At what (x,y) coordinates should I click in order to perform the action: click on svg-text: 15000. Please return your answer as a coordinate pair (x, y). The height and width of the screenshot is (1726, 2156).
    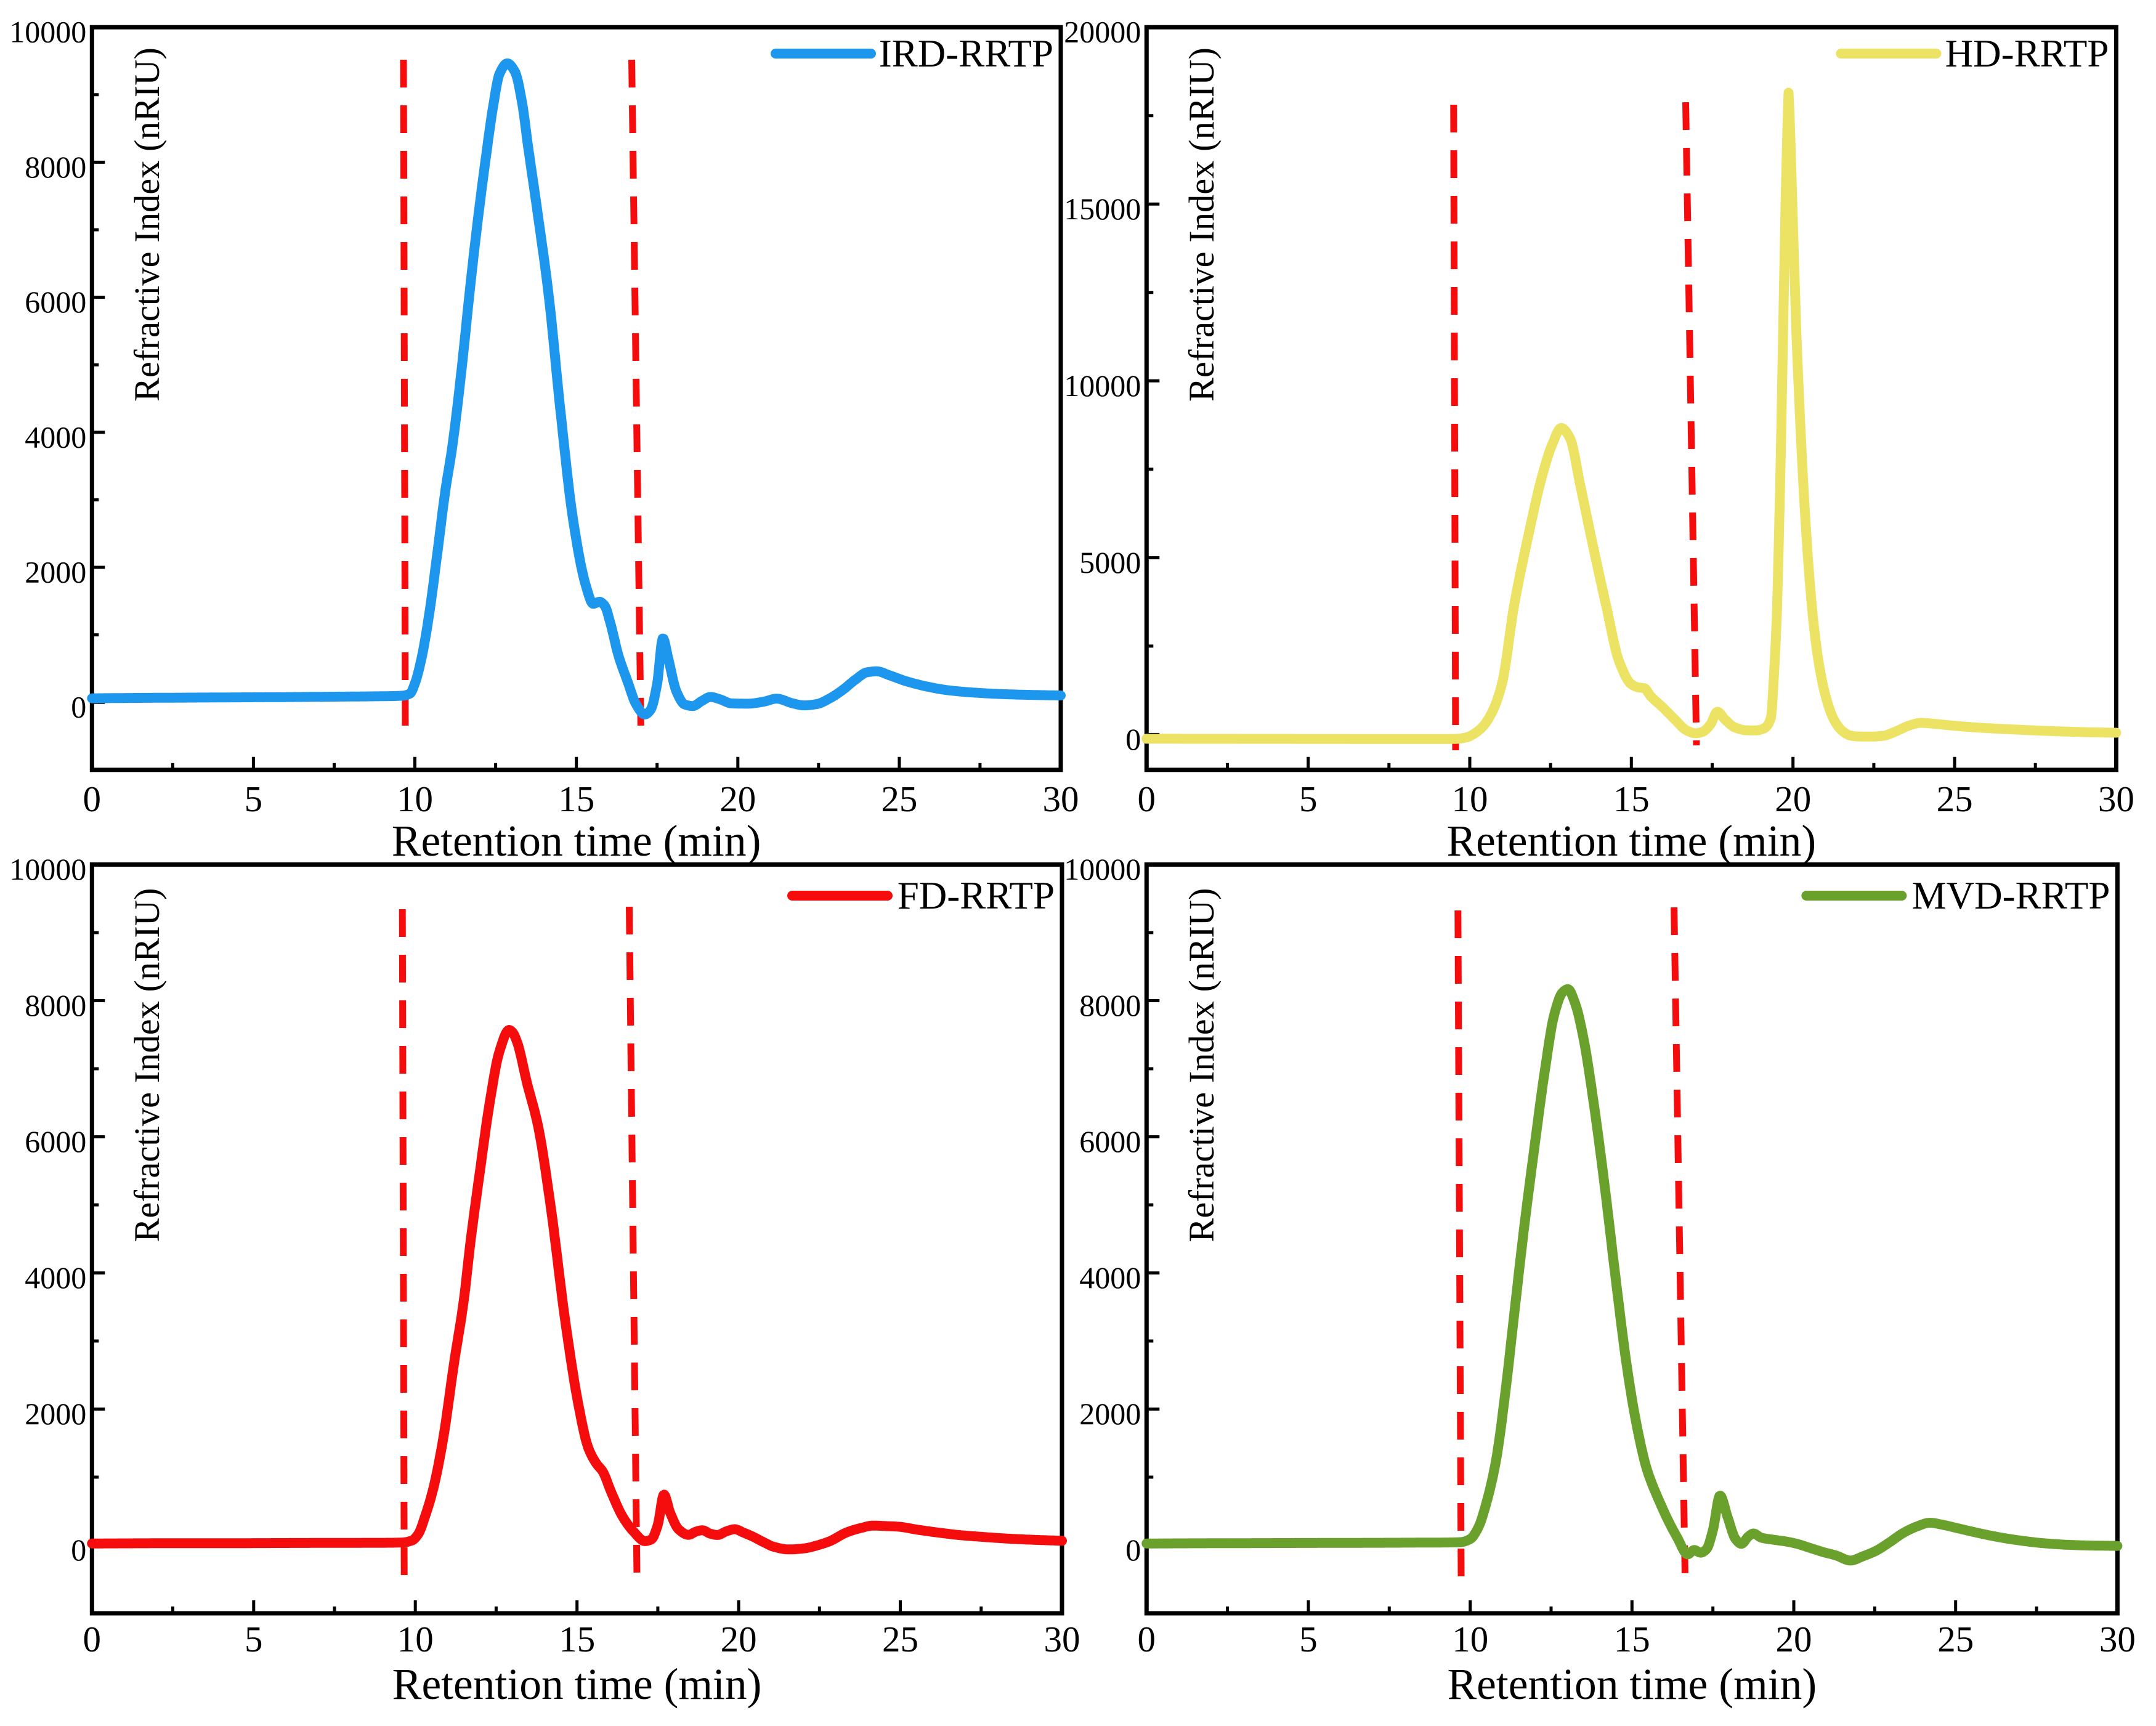
    Looking at the image, I should click on (1102, 209).